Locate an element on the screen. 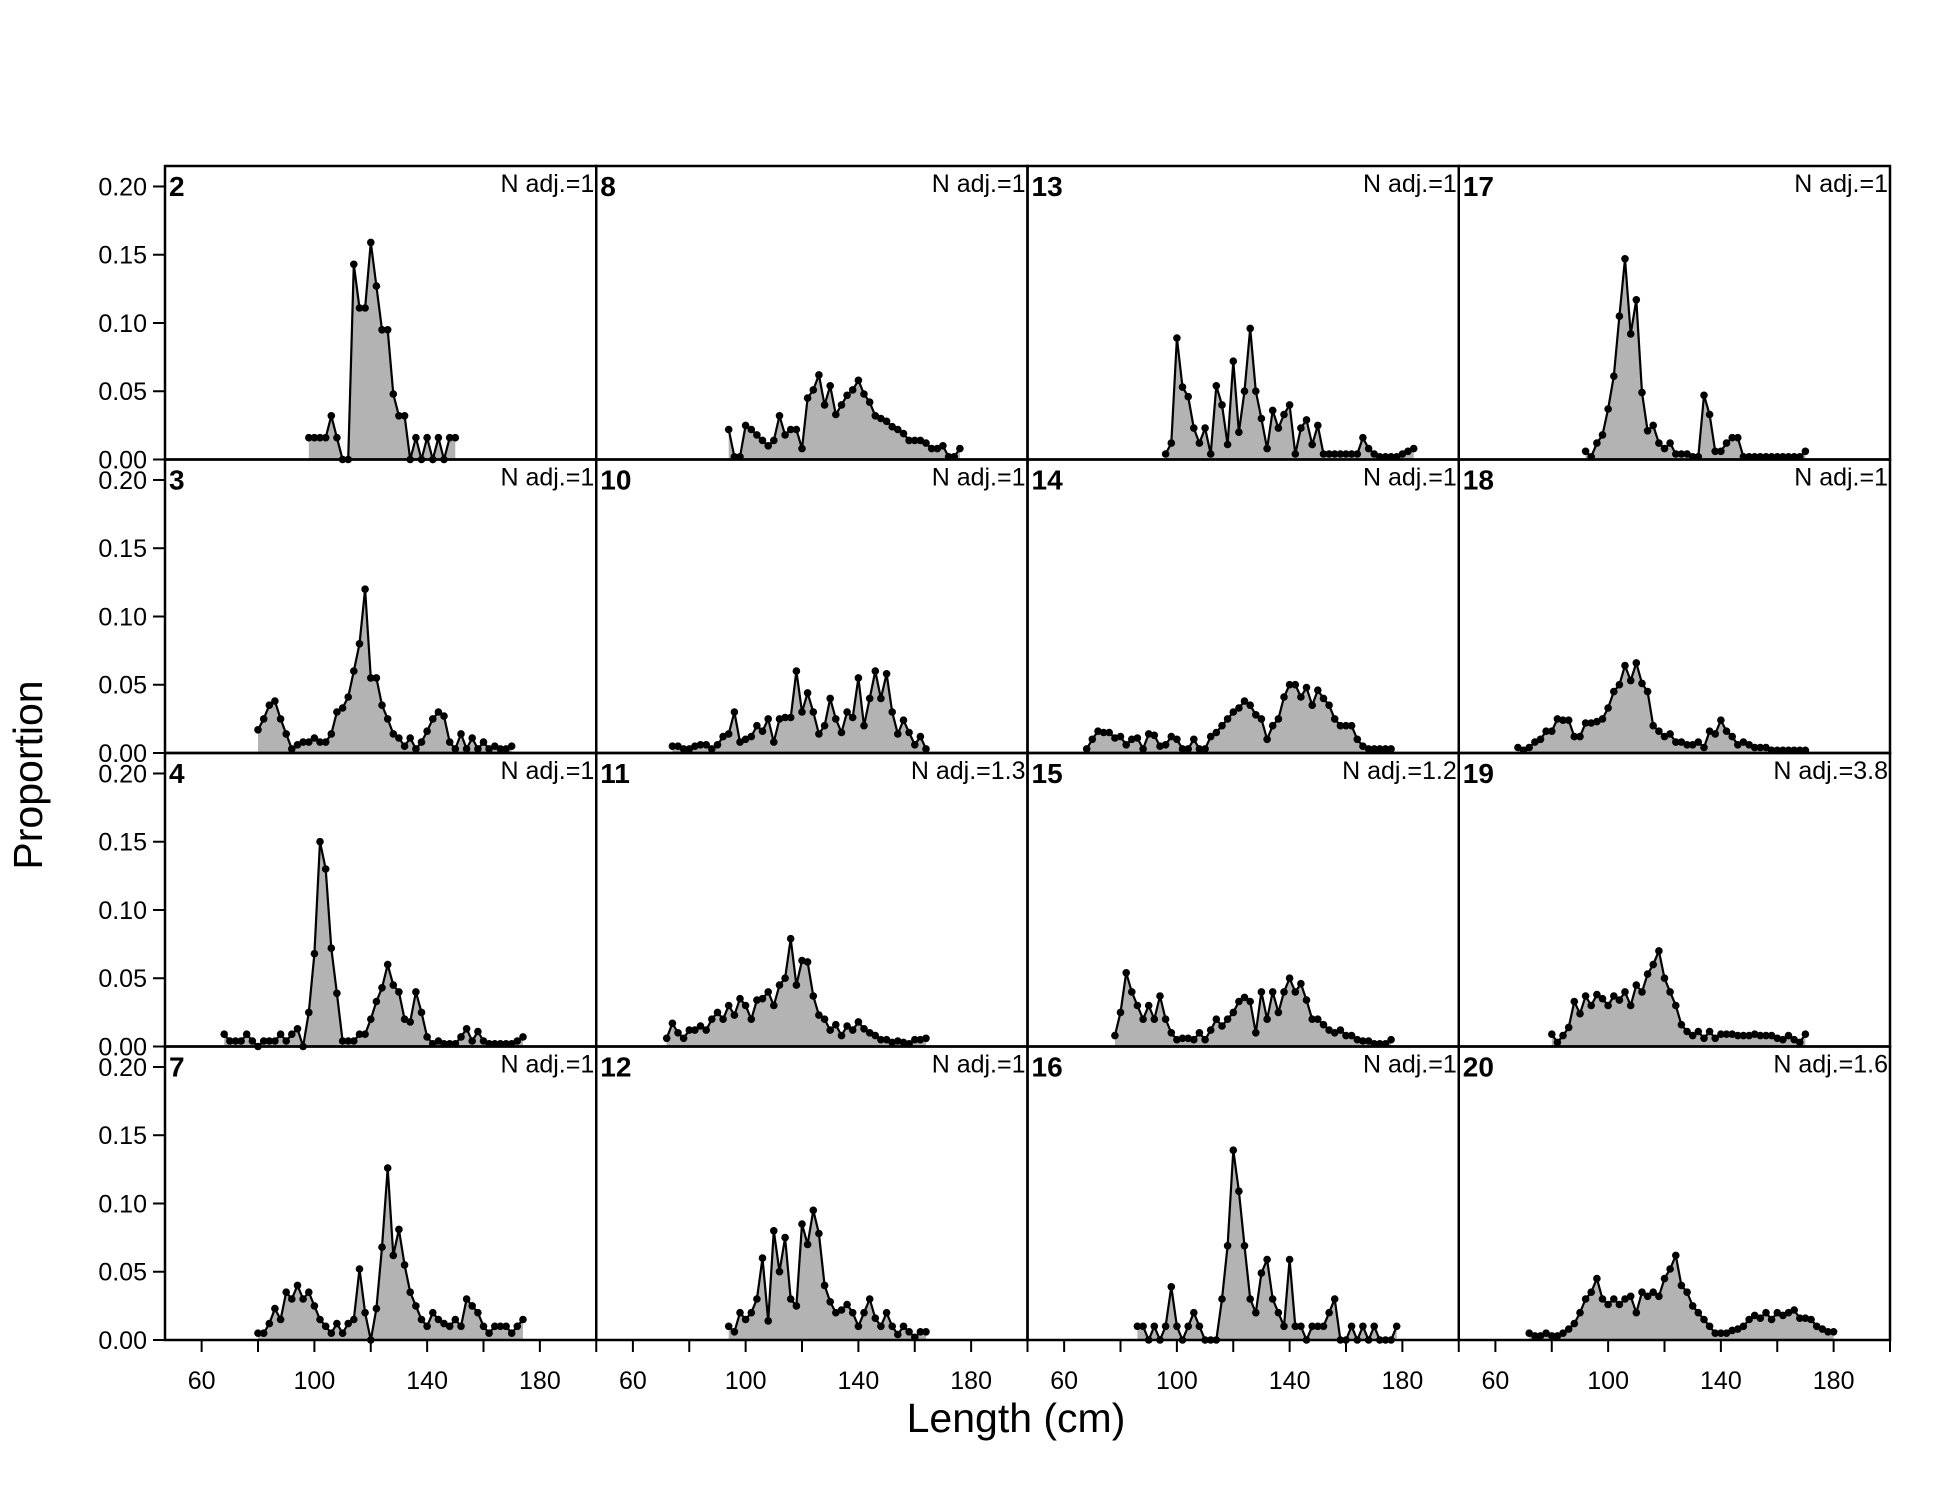 The image size is (1950, 1500). panel-label: 3 is located at coordinates (177, 480).